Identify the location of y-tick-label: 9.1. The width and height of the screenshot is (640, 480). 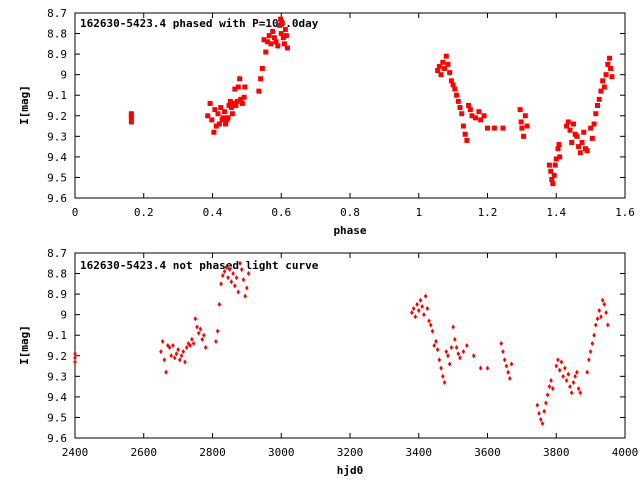
(57, 95).